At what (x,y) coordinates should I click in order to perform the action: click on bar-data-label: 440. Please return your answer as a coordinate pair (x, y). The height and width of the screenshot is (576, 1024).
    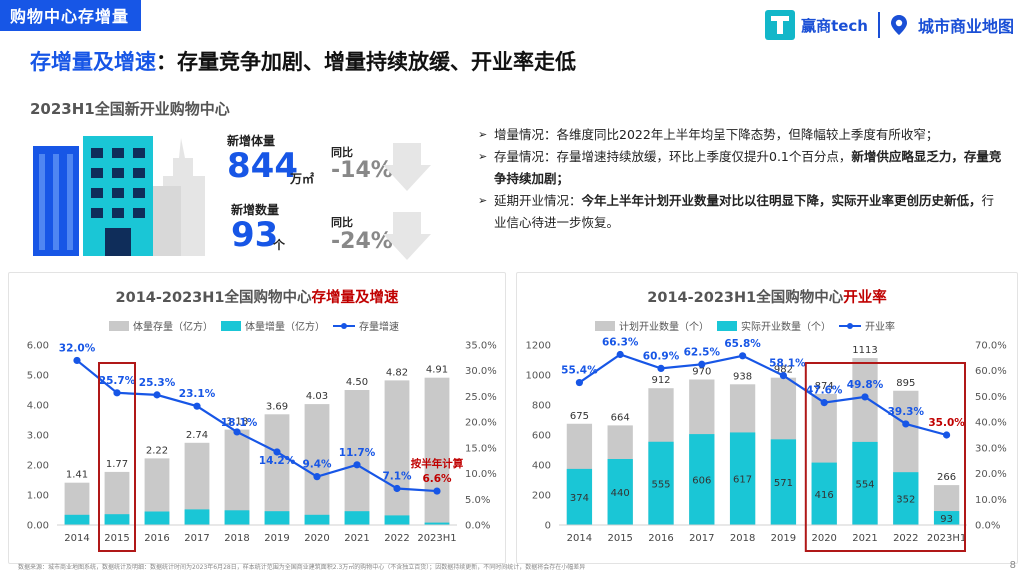
    Looking at the image, I should click on (620, 493).